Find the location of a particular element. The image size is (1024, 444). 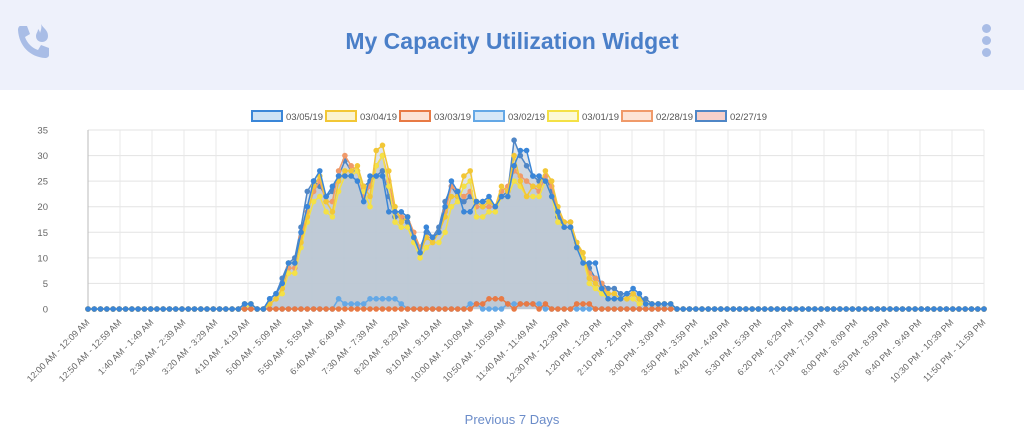

x-tick-label: 3:50 PM - 3:59 PM is located at coordinates (669, 347).